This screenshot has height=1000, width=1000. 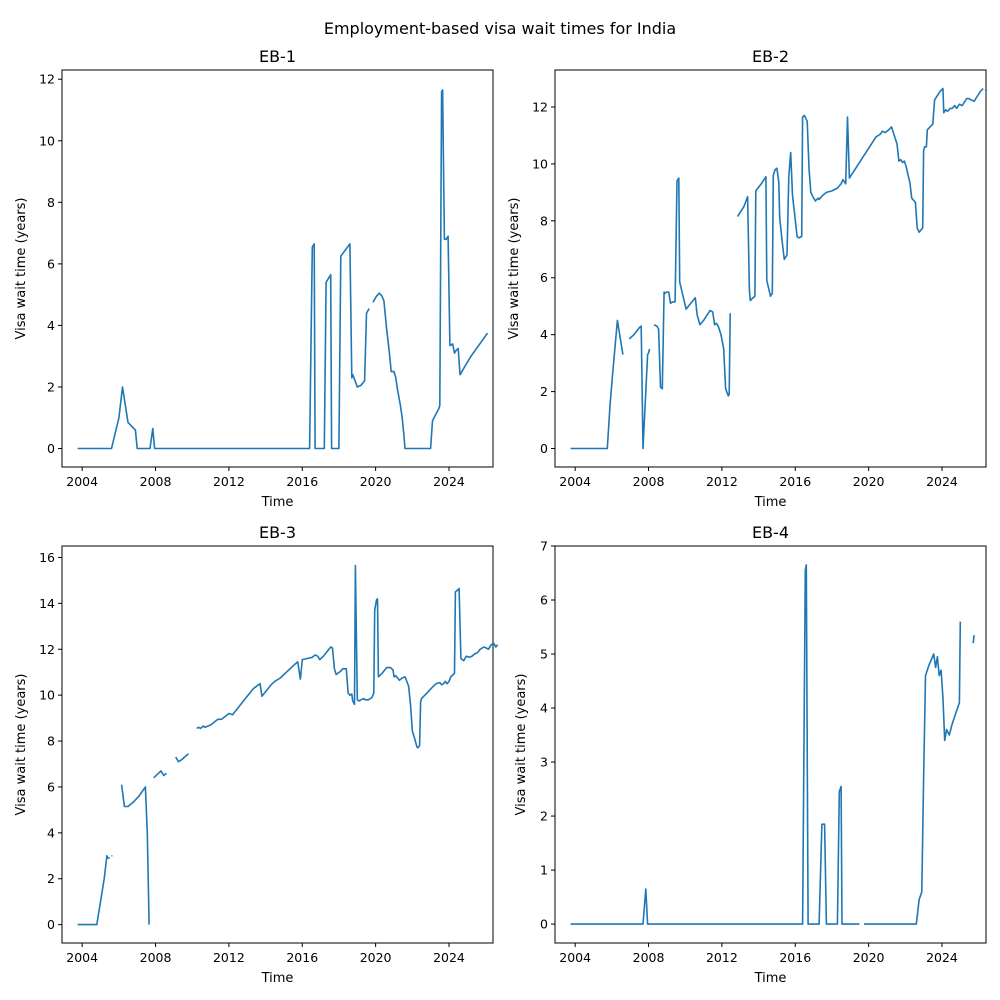 What do you see at coordinates (544, 870) in the screenshot?
I see `y-tick-label: 1` at bounding box center [544, 870].